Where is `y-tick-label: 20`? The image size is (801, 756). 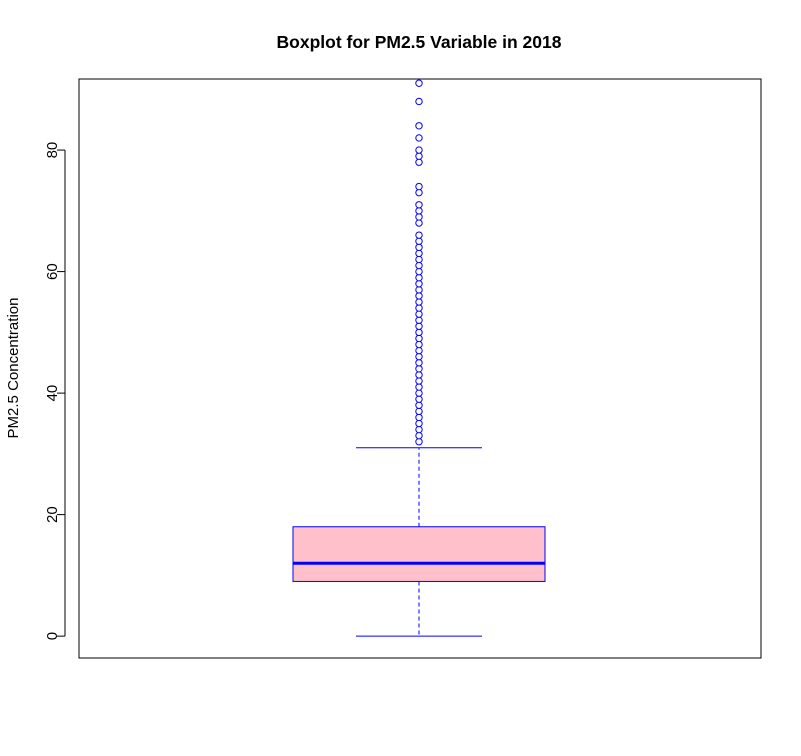 y-tick-label: 20 is located at coordinates (52, 514).